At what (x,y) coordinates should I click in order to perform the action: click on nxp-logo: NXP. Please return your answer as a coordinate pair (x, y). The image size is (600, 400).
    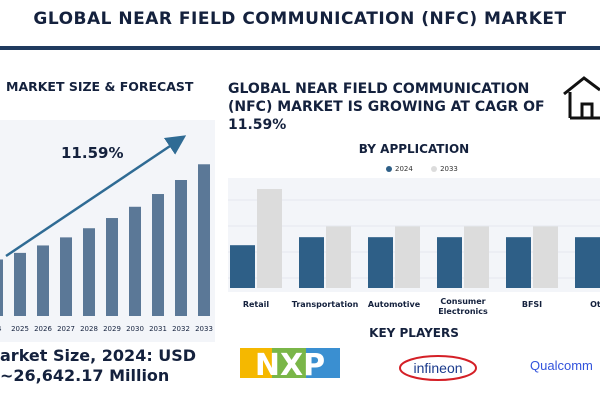
    Looking at the image, I should click on (290, 364).